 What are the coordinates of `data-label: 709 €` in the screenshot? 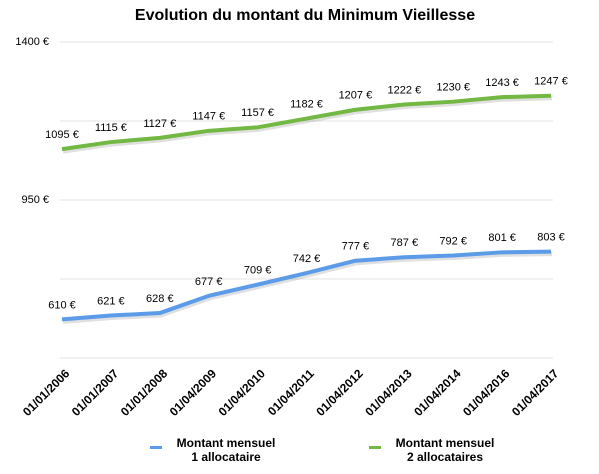 It's located at (258, 271).